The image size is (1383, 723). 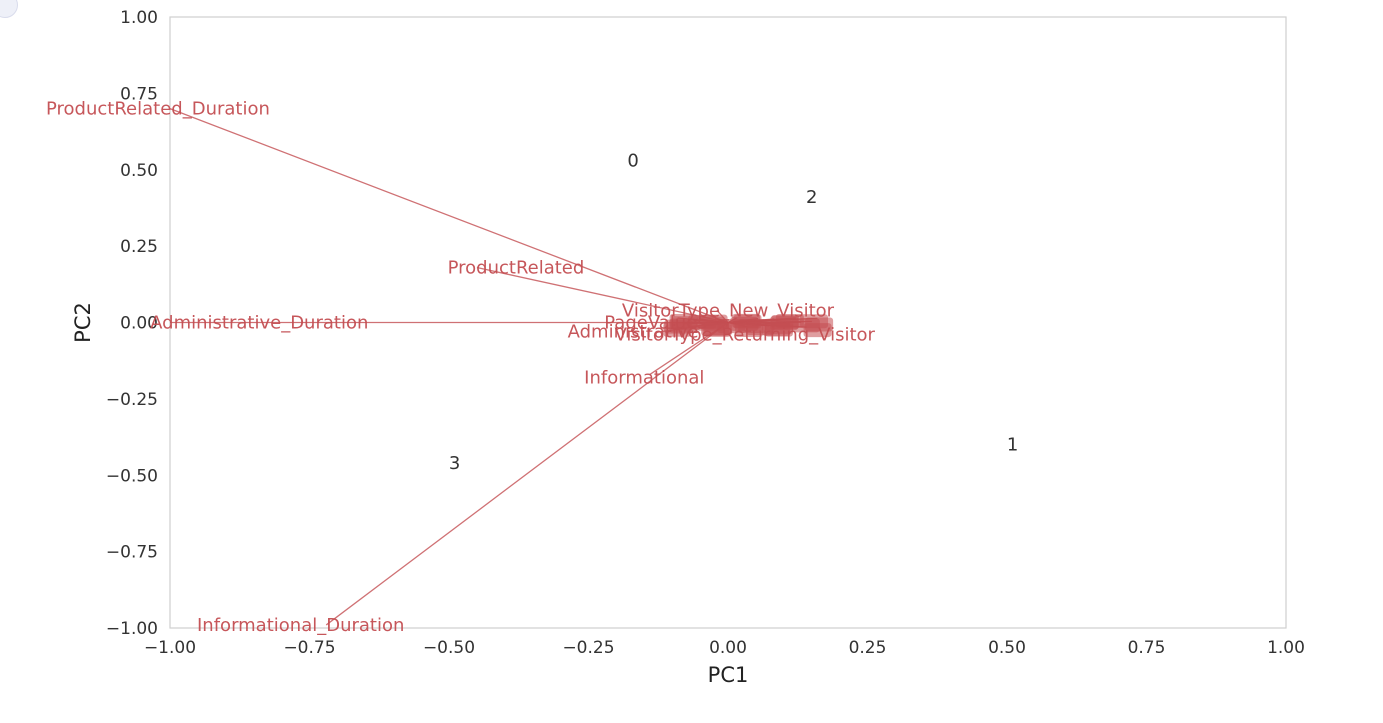 I want to click on loading-label: ProductRelated, so click(x=516, y=268).